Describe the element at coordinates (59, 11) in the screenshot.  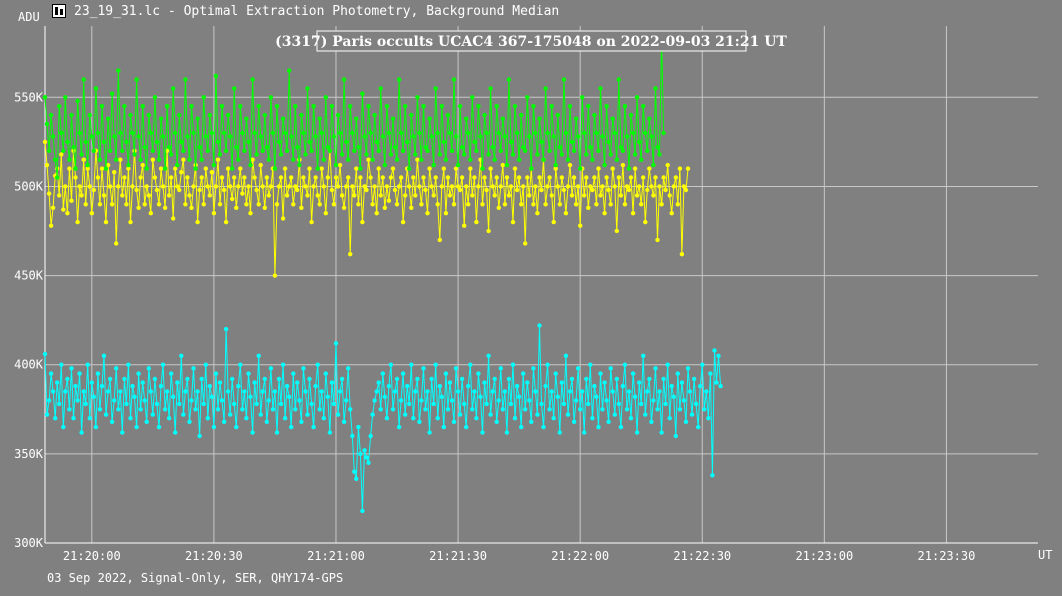
I see `app-icon` at that location.